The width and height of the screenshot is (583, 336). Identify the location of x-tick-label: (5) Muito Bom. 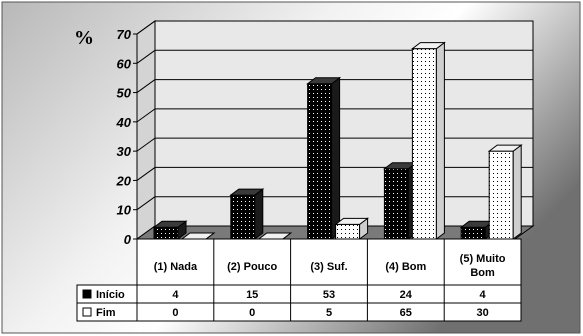
(483, 266).